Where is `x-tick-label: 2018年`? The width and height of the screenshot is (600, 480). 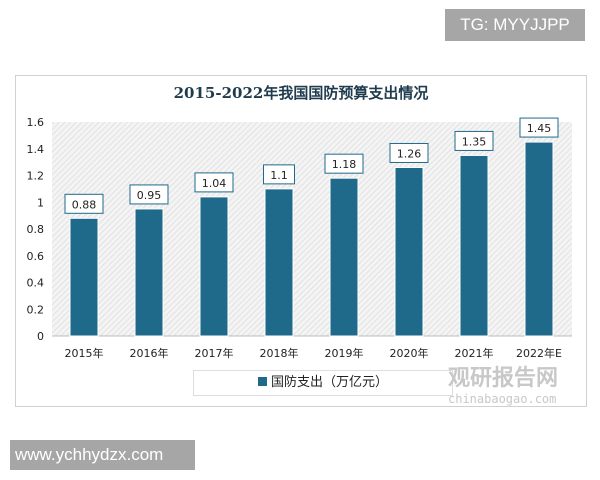 x-tick-label: 2018年 is located at coordinates (279, 353).